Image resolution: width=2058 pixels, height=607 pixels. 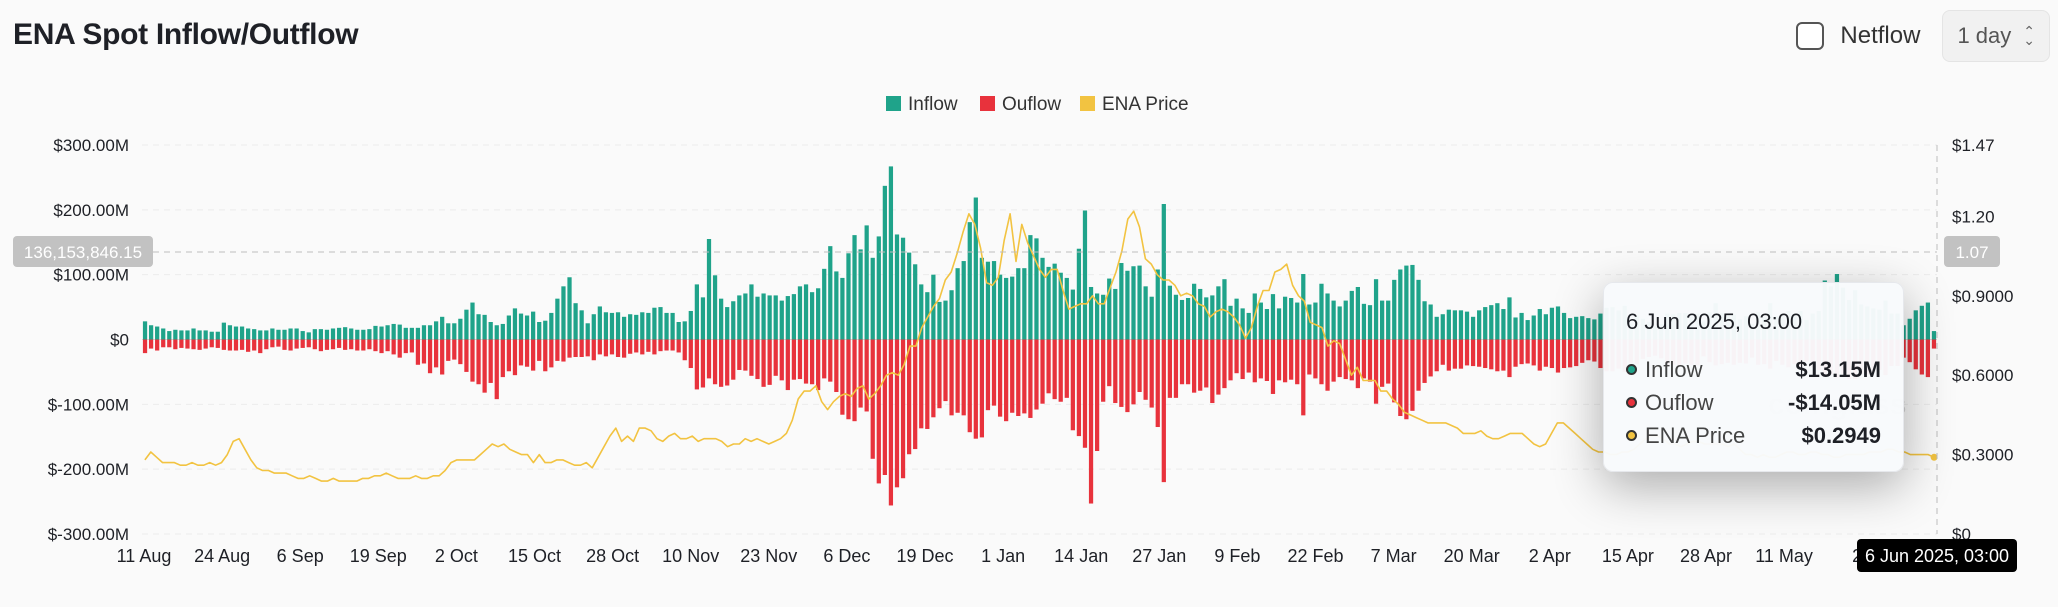 I want to click on crosshair-x-label: 6 Jun 2025, 03:00, so click(x=1937, y=556).